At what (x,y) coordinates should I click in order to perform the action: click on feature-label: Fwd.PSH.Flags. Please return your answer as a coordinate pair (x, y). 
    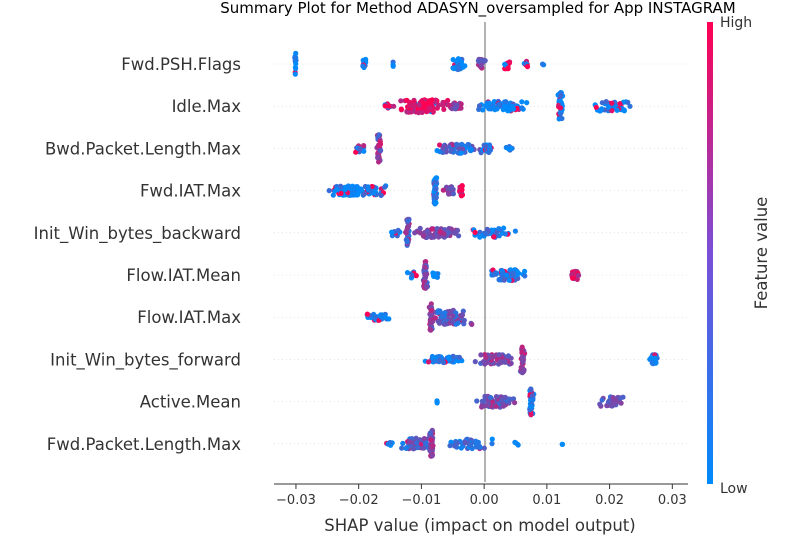
    Looking at the image, I should click on (181, 64).